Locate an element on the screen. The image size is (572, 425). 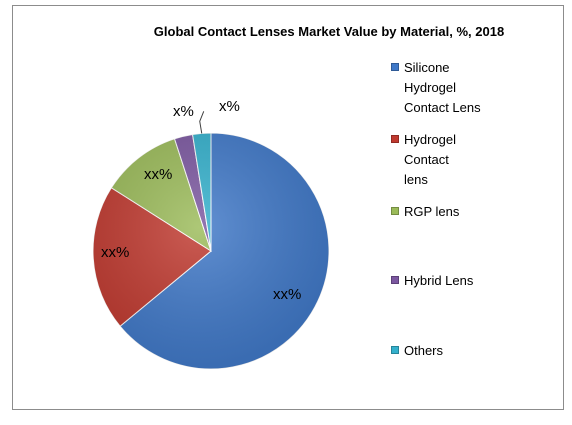
legend-item-silicone-hydrogel: Silicone Hydrogel Contact Lens is located at coordinates (447, 88).